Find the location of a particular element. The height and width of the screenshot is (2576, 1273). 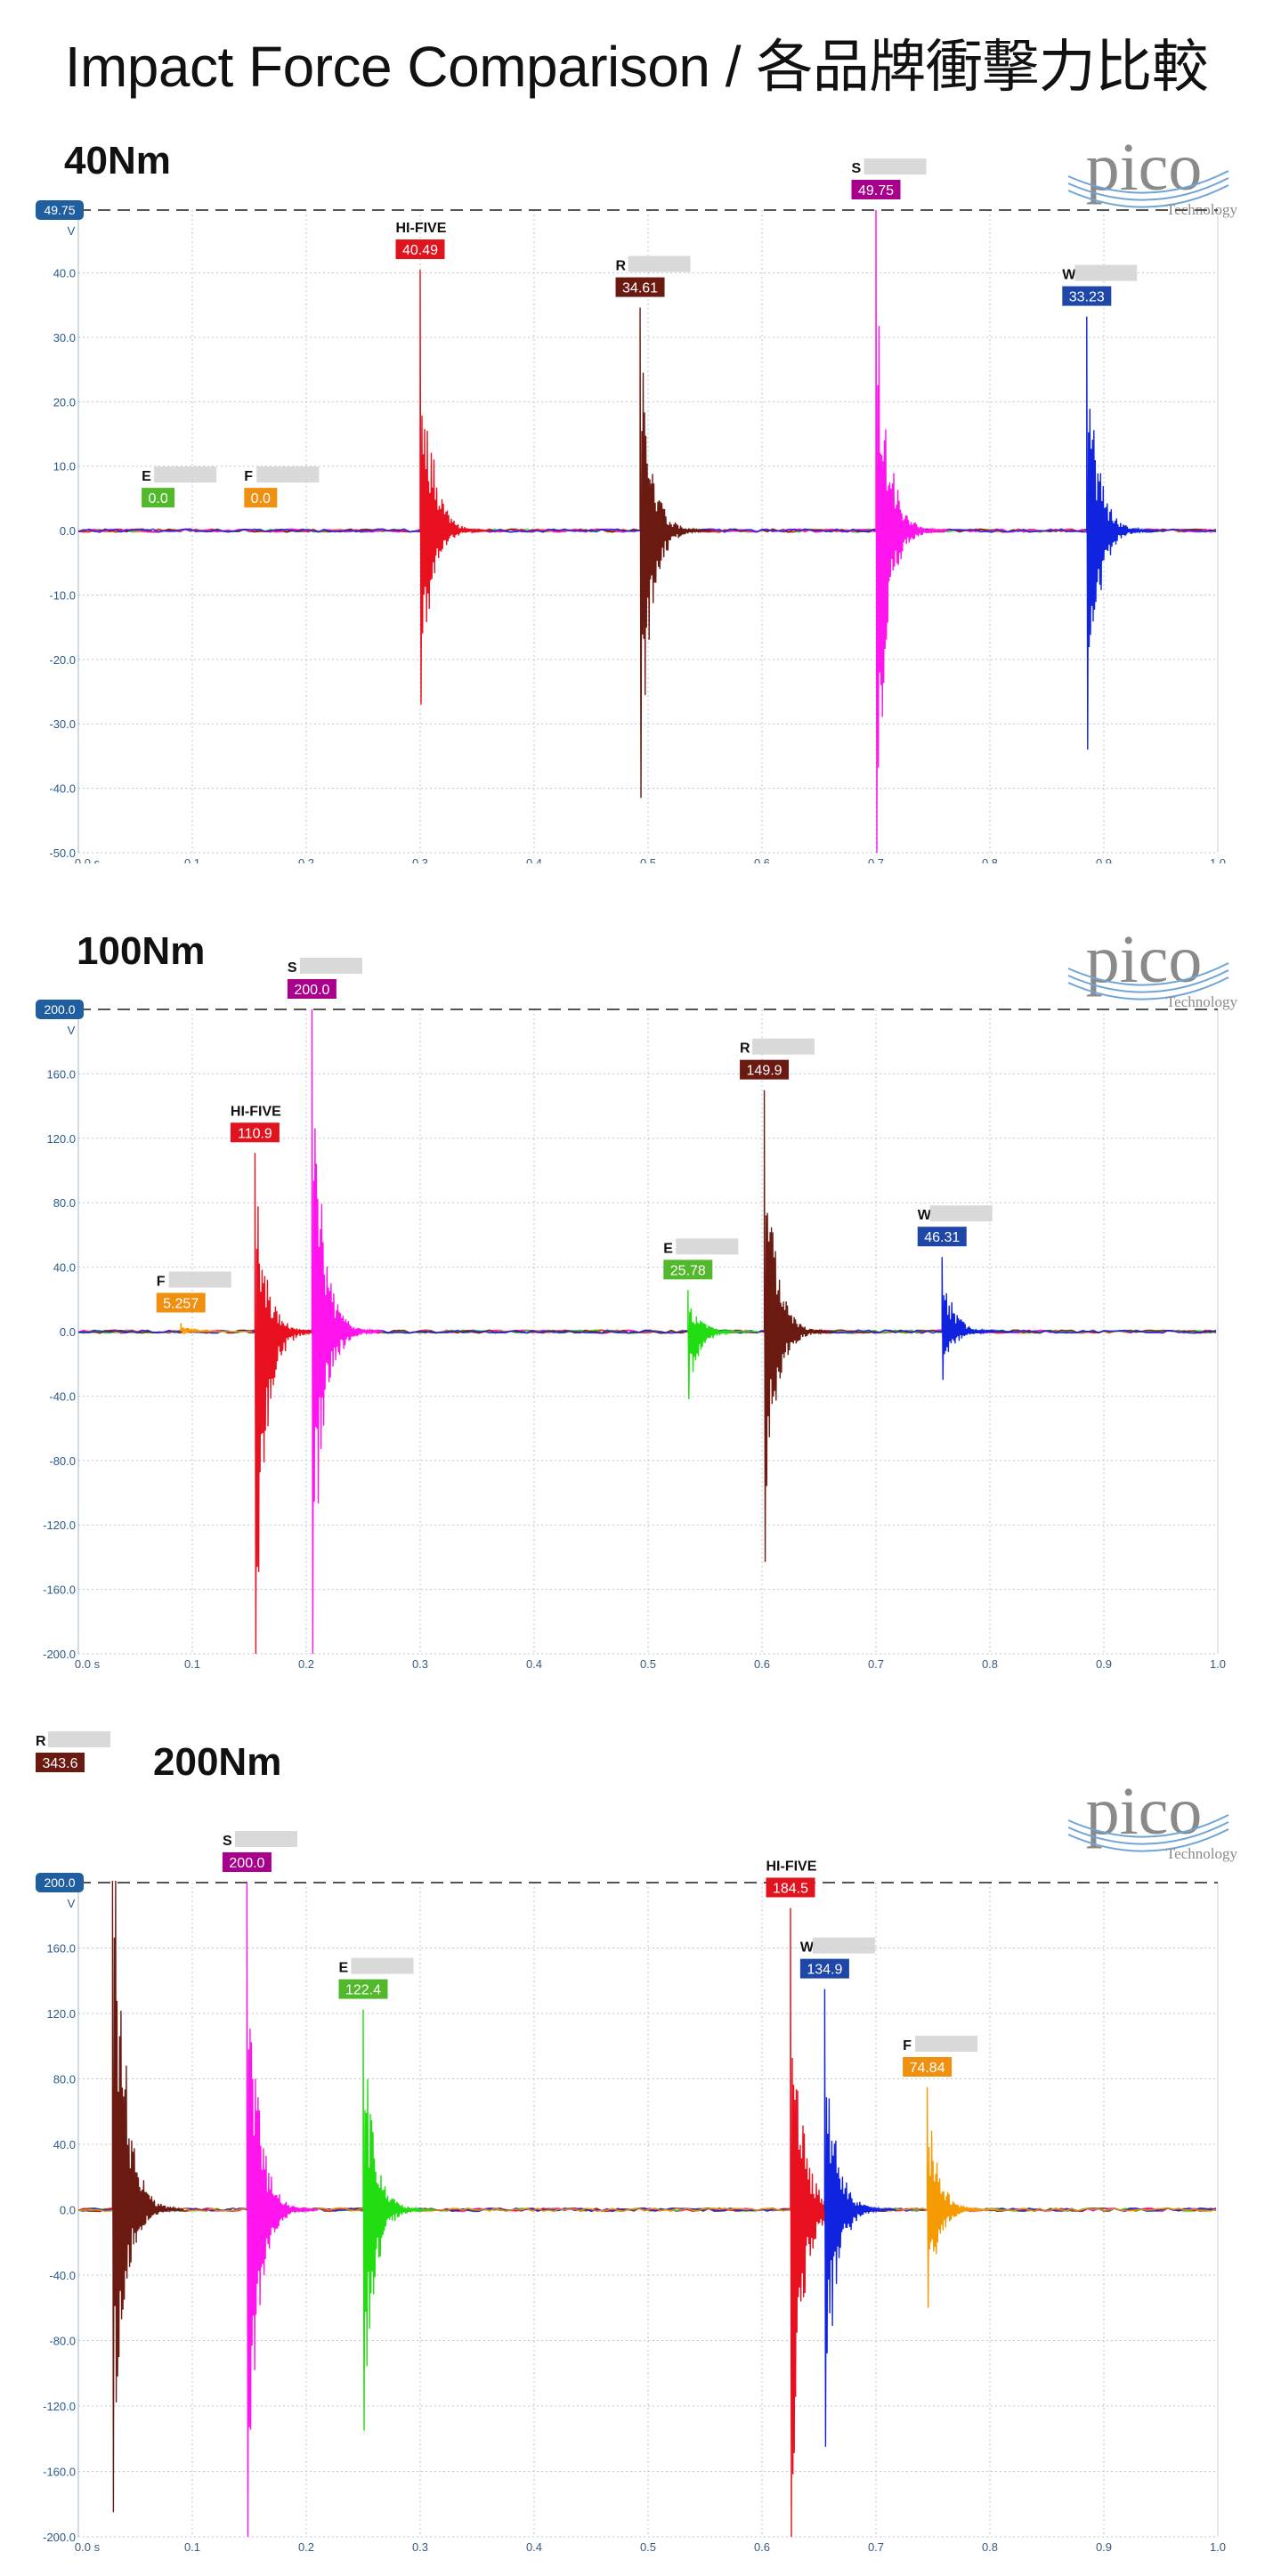

y-tick-label: 10.0 is located at coordinates (64, 467).